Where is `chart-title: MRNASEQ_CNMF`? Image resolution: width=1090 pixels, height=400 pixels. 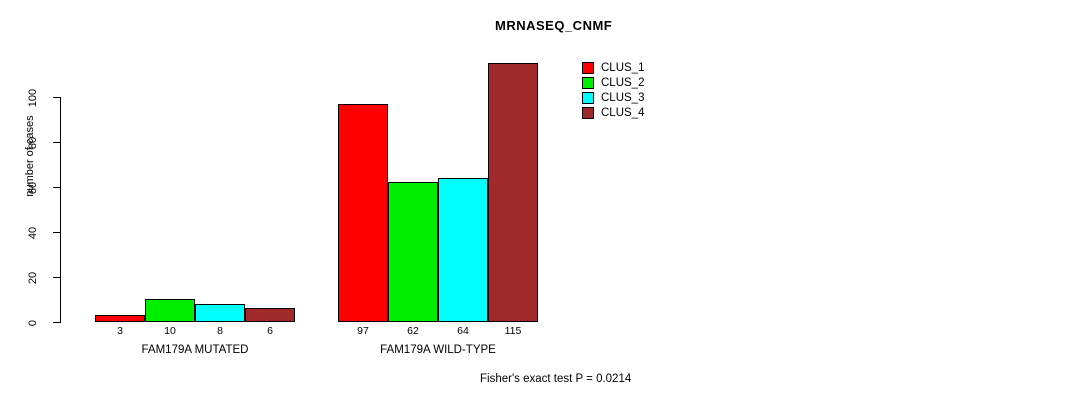 chart-title: MRNASEQ_CNMF is located at coordinates (554, 25).